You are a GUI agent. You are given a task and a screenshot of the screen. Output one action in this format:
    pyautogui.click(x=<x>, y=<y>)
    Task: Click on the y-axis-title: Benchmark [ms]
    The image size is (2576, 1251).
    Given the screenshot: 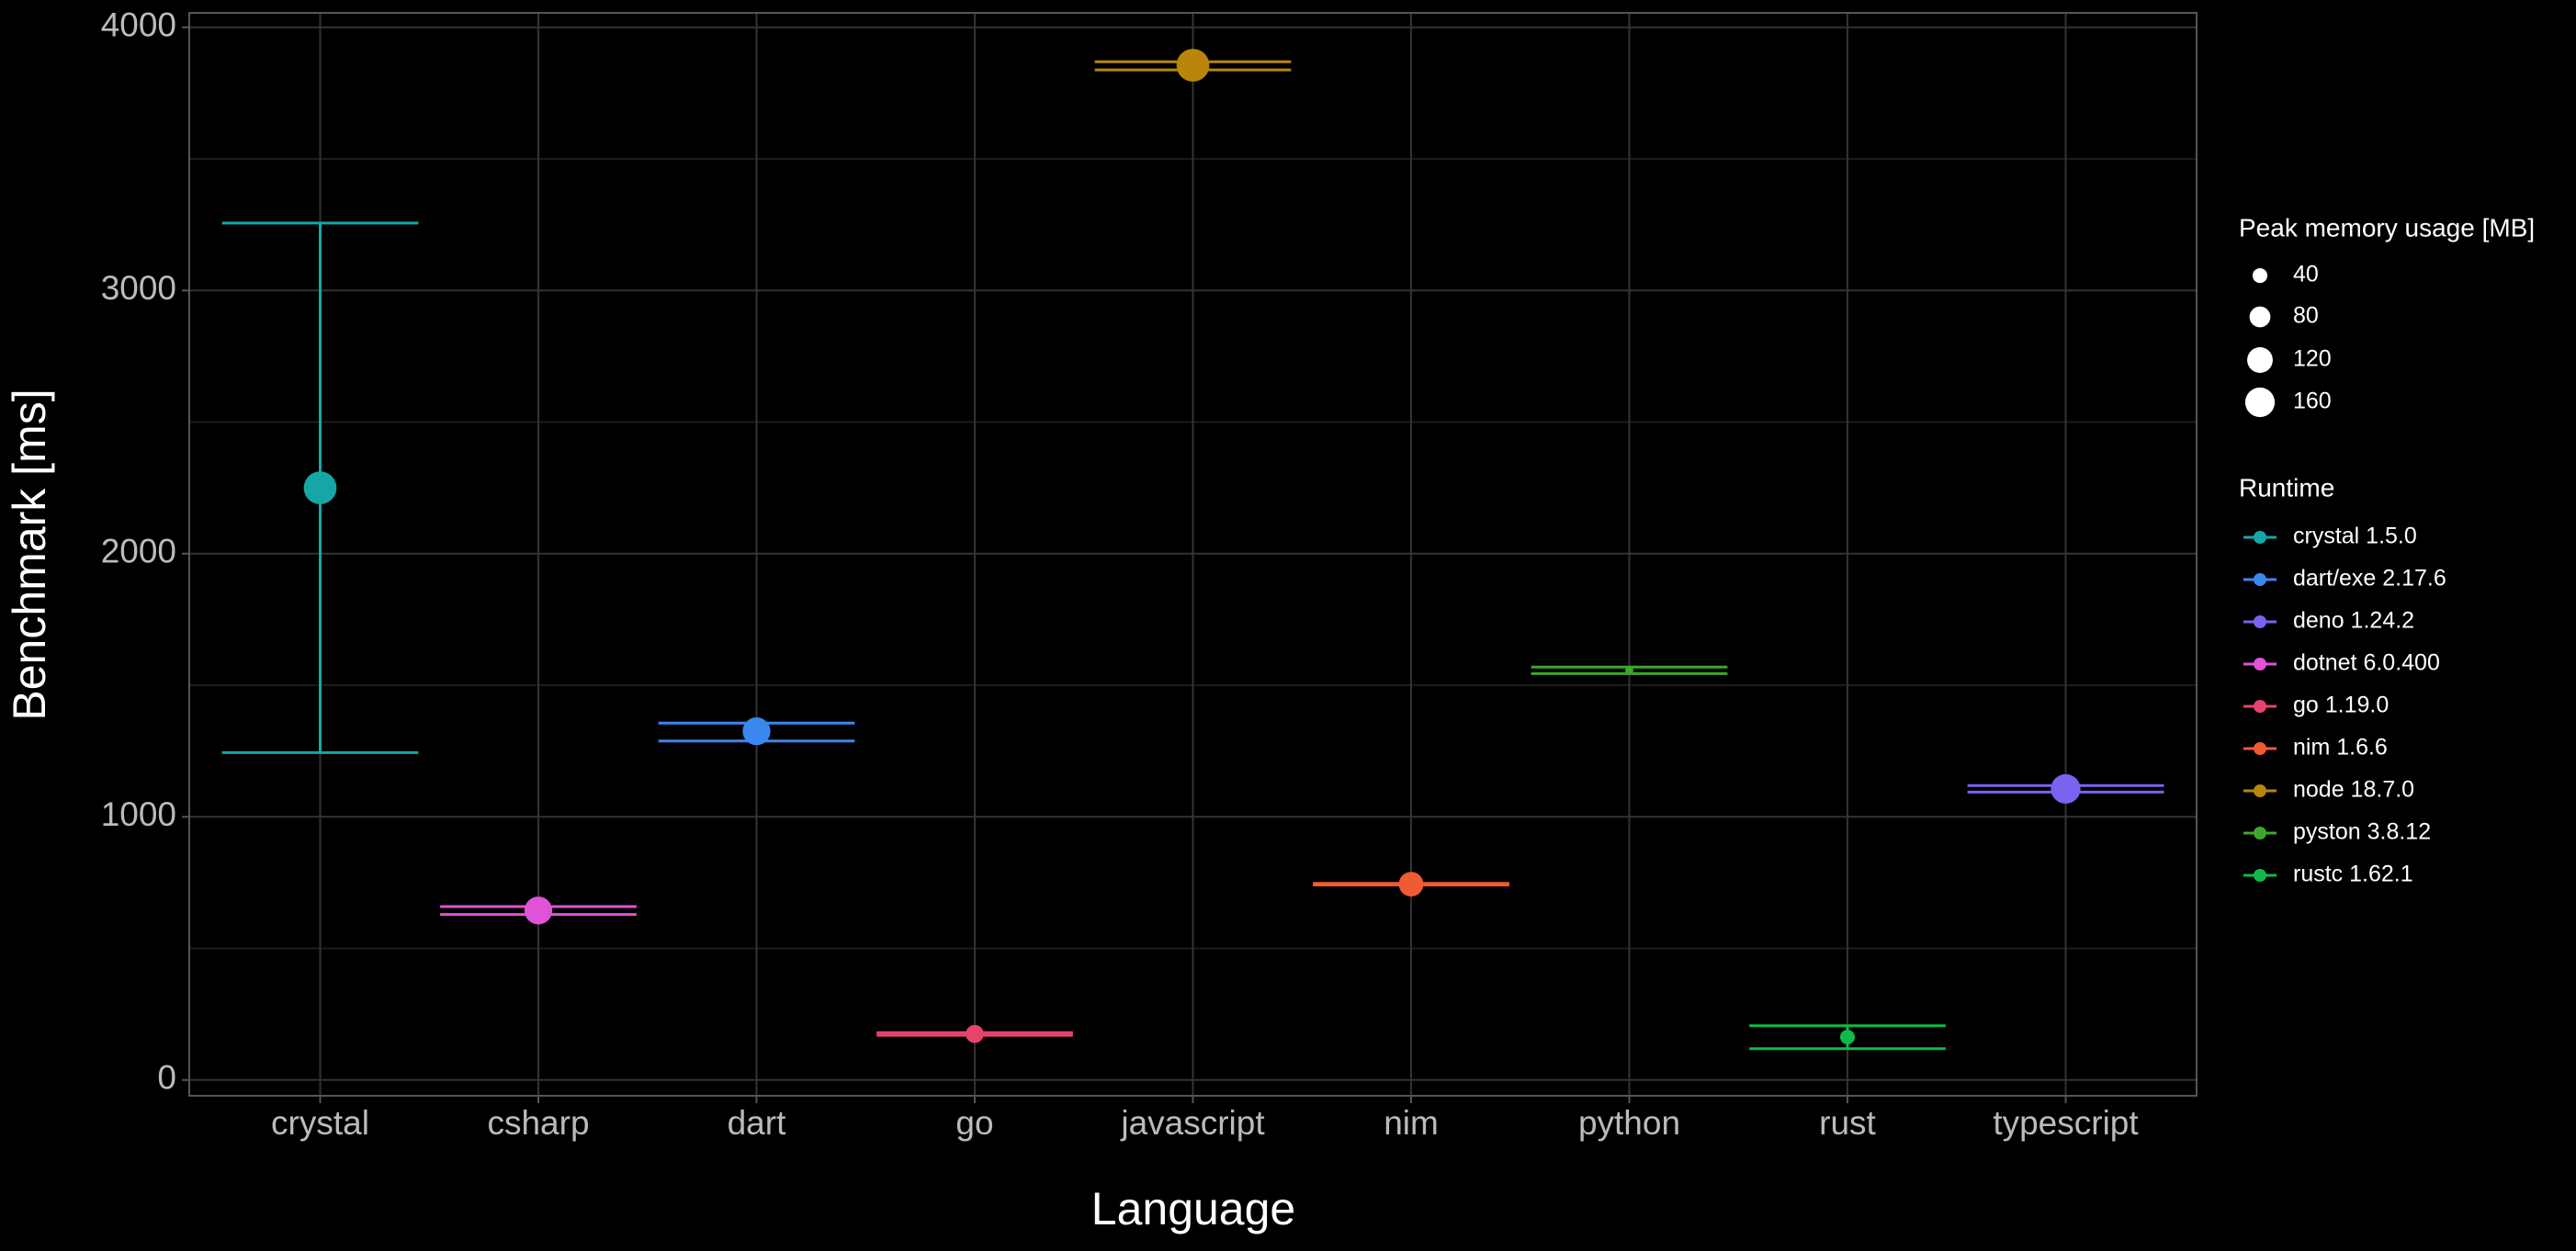 What is the action you would take?
    pyautogui.click(x=29, y=554)
    